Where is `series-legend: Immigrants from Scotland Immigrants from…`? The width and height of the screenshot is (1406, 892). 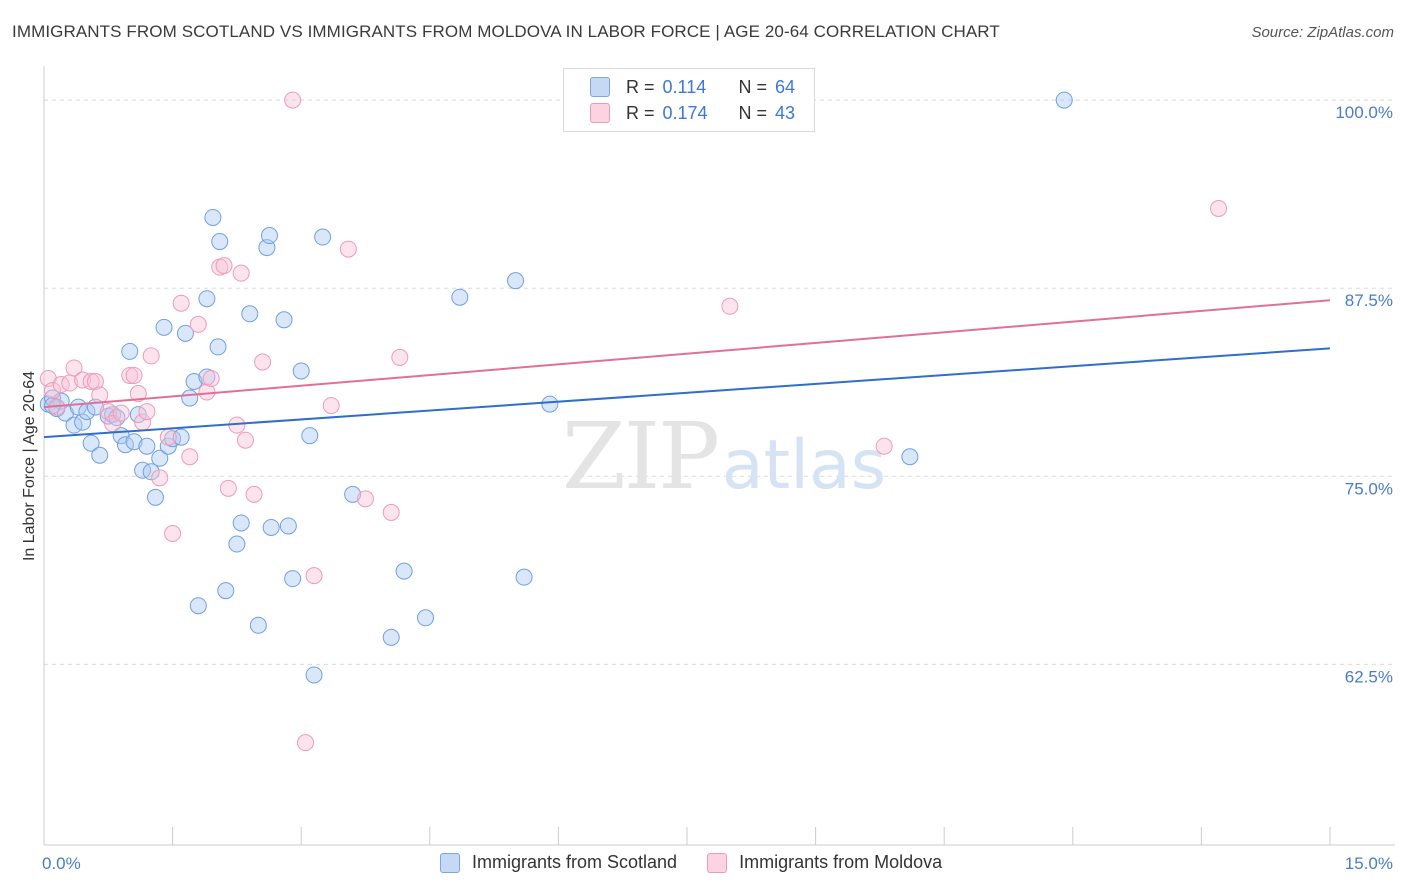 series-legend: Immigrants from Scotland Immigrants from… is located at coordinates (706, 862).